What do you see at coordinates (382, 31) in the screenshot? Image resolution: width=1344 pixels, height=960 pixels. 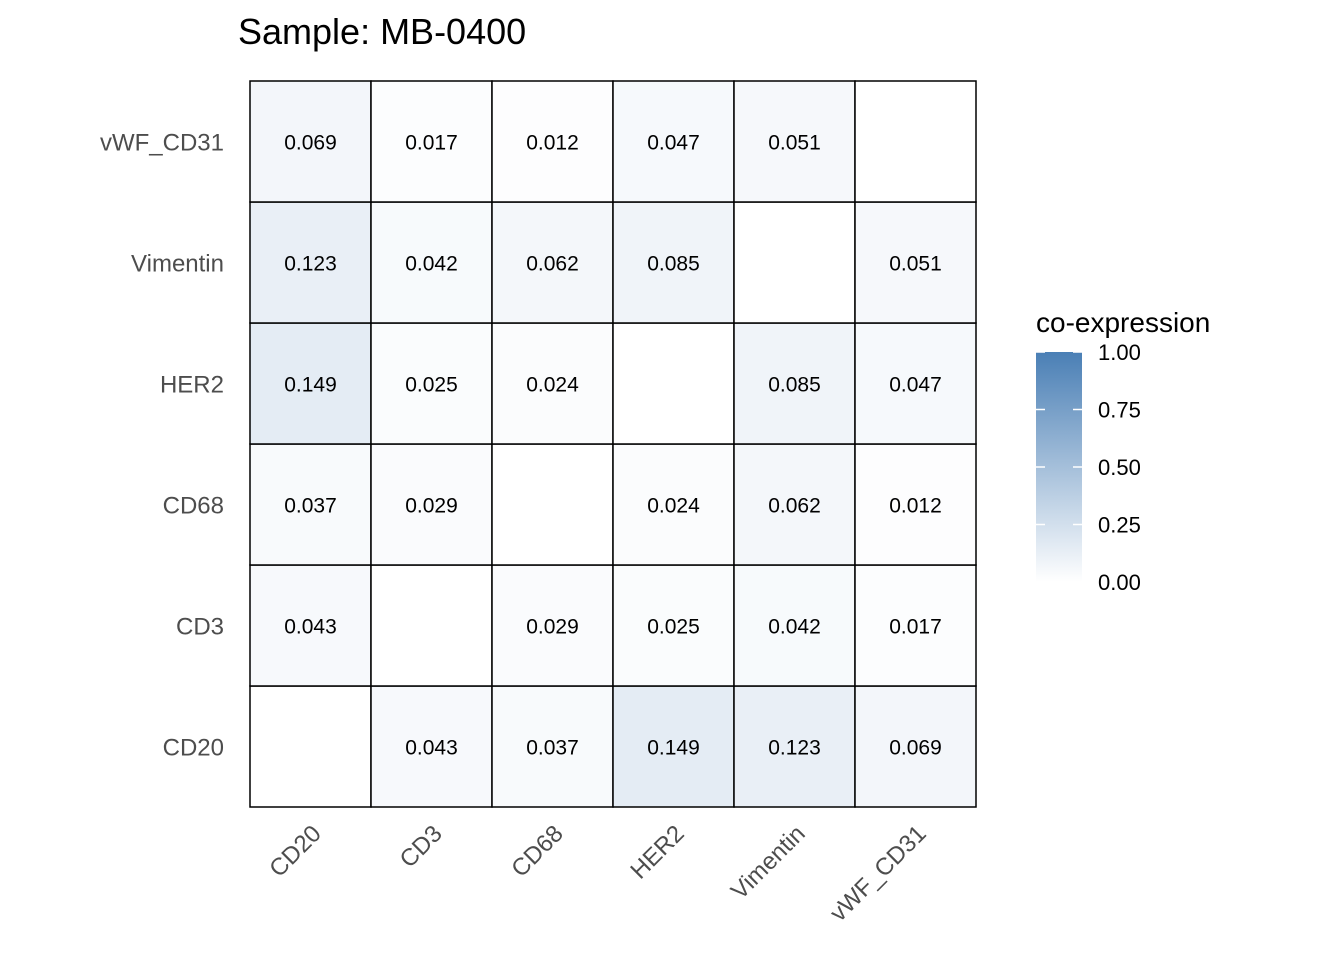 I see `chart-title: Sample: MB-0400` at bounding box center [382, 31].